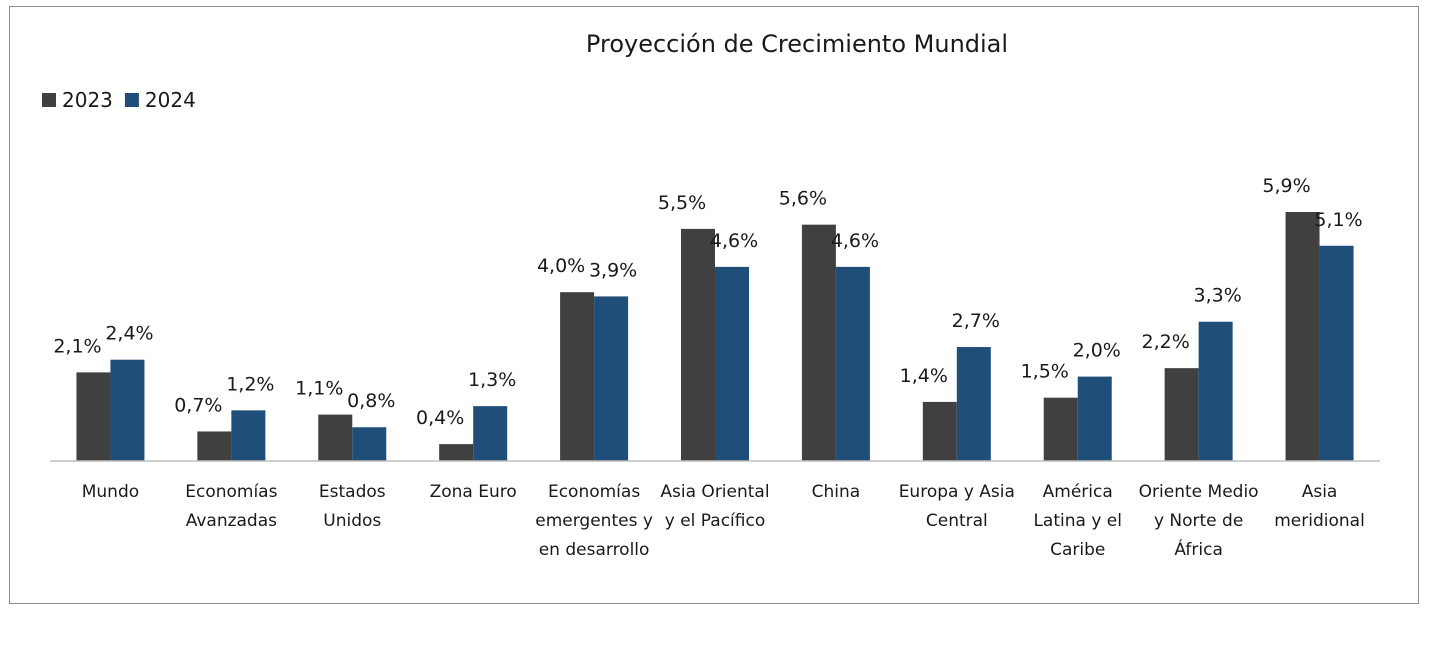  What do you see at coordinates (682, 203) in the screenshot?
I see `data-label: 5,5%` at bounding box center [682, 203].